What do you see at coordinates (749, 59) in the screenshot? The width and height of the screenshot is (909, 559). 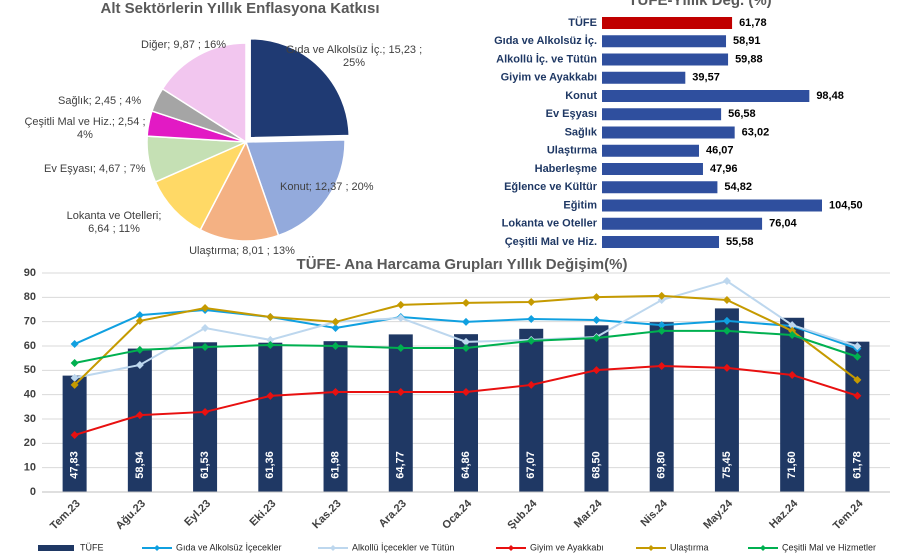 I see `value-label: 59,88` at bounding box center [749, 59].